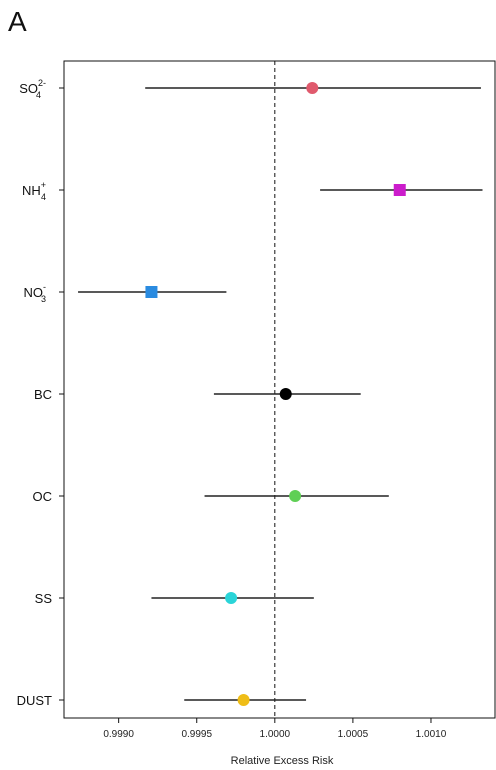 This screenshot has height=770, width=496. Describe the element at coordinates (282, 761) in the screenshot. I see `x-axis-title: Relative Excess Risk` at that location.